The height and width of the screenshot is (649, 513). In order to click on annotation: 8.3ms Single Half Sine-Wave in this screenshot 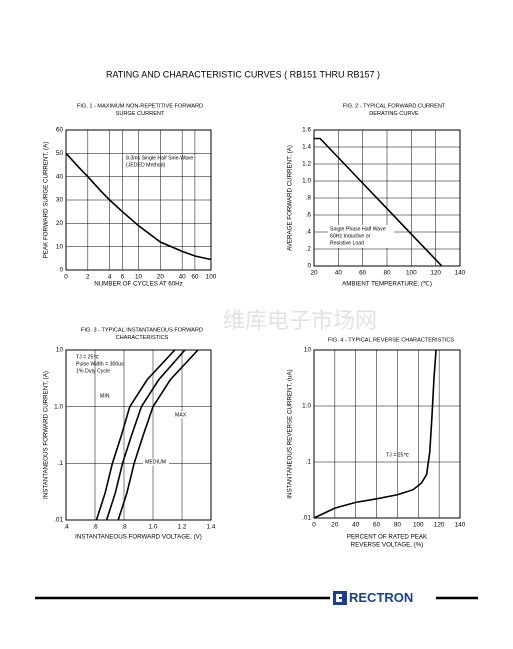, I will do `click(159, 158)`.